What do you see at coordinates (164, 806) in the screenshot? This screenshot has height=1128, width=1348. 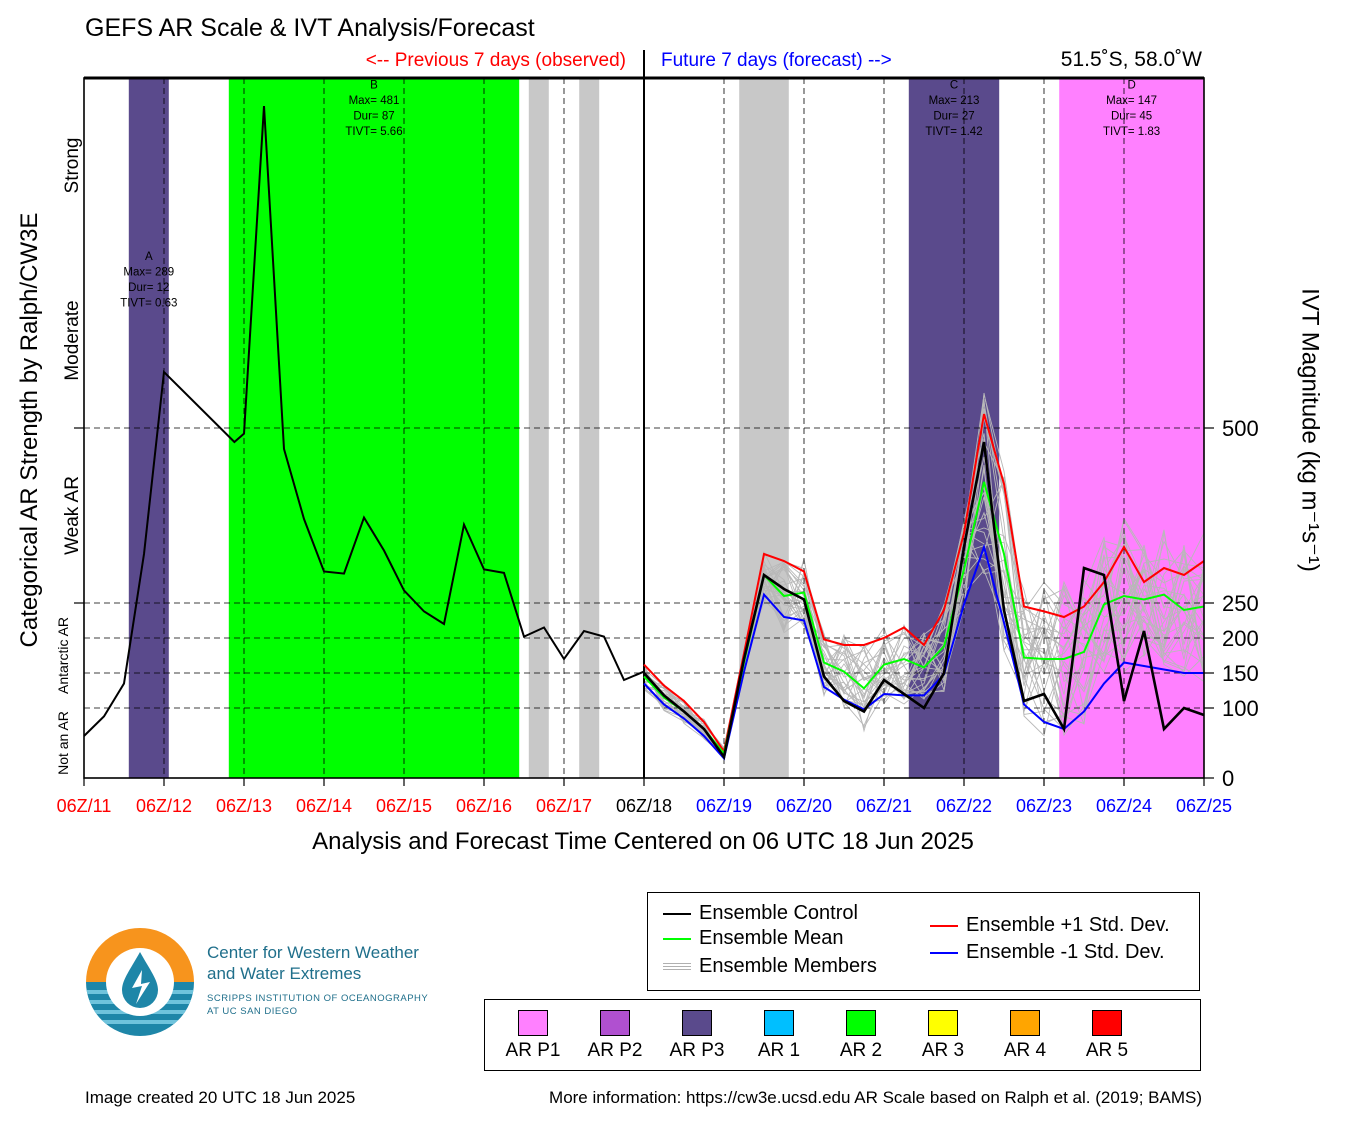 I see `x-tick-label: 06Z/12` at bounding box center [164, 806].